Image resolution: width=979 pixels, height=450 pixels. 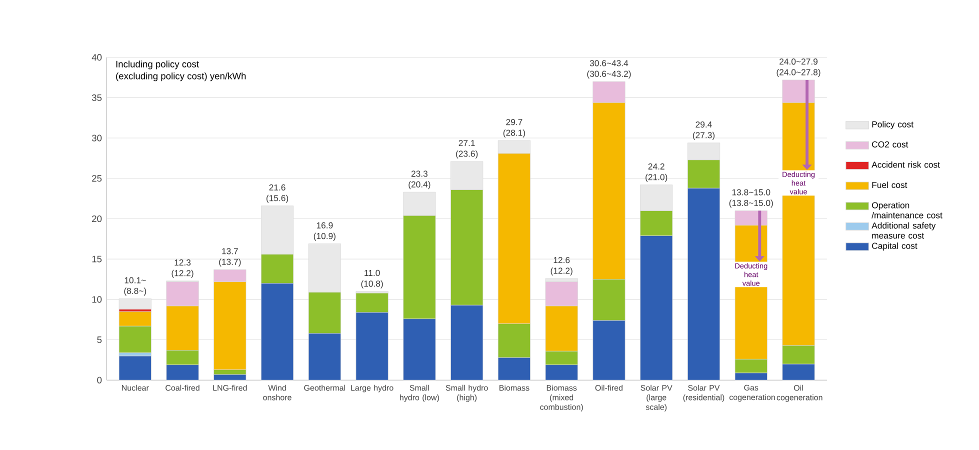 What do you see at coordinates (97, 218) in the screenshot?
I see `y-tick-label: 20` at bounding box center [97, 218].